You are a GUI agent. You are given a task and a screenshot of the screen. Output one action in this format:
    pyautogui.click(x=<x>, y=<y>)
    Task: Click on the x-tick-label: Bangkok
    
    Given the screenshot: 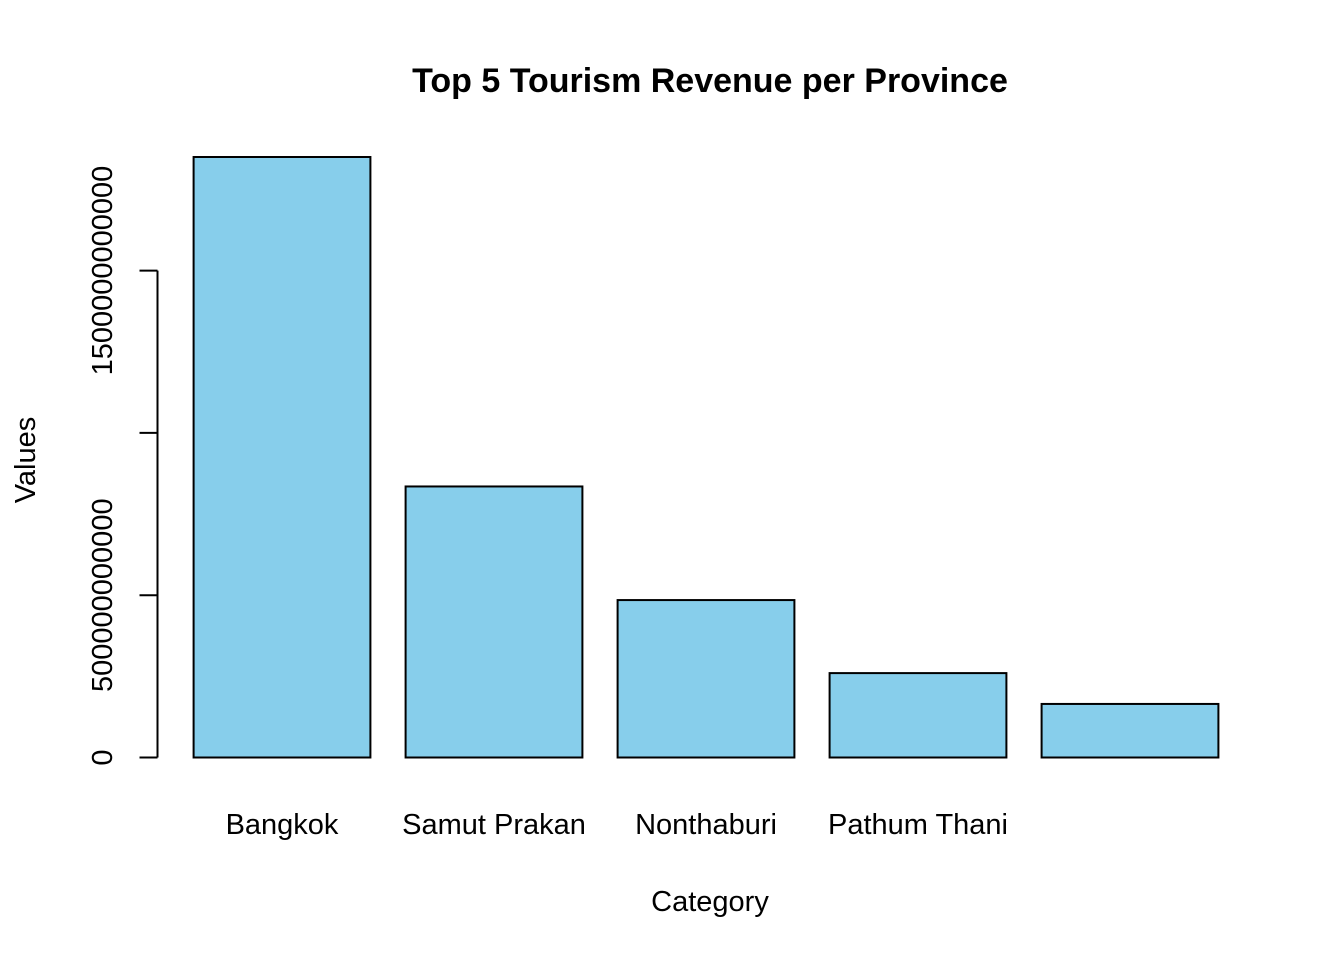 What is the action you would take?
    pyautogui.click(x=282, y=825)
    